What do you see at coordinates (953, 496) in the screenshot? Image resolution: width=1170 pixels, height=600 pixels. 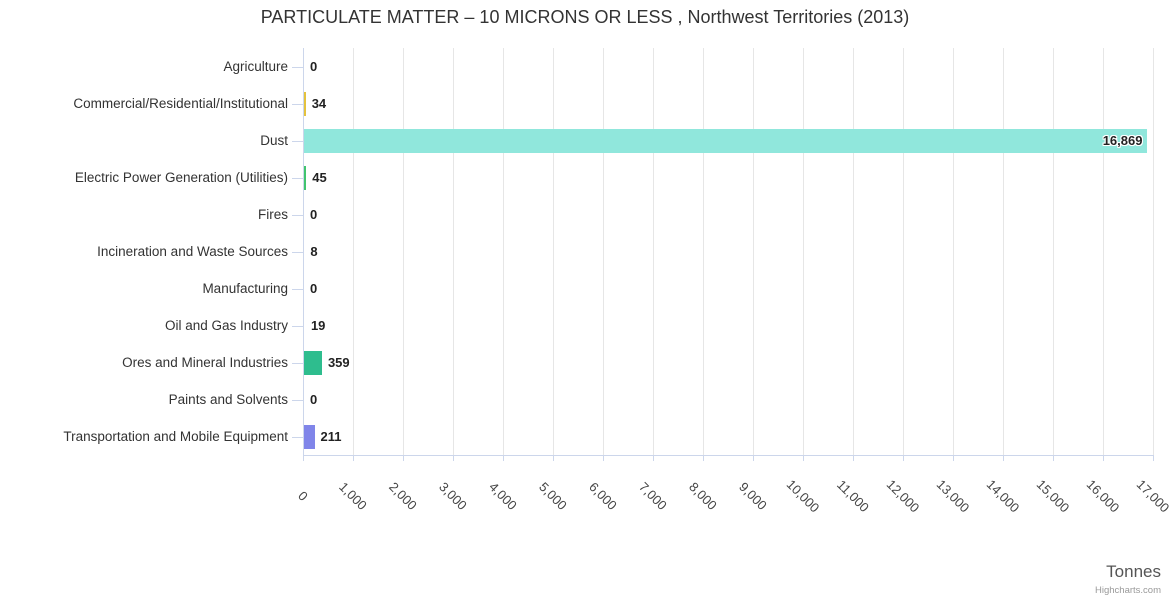 I see `x-axis-tick-label: 13,000` at bounding box center [953, 496].